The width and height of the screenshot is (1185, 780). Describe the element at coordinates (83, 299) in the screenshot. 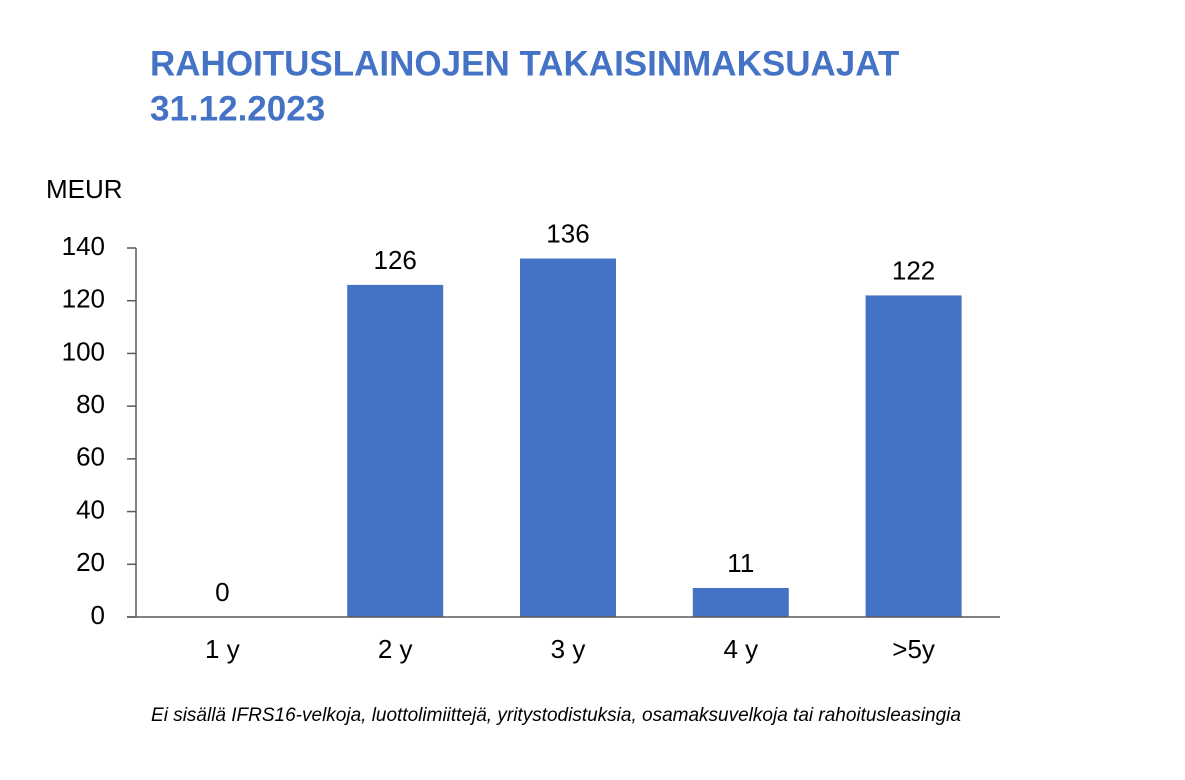

I see `y-tick-label: 120` at that location.